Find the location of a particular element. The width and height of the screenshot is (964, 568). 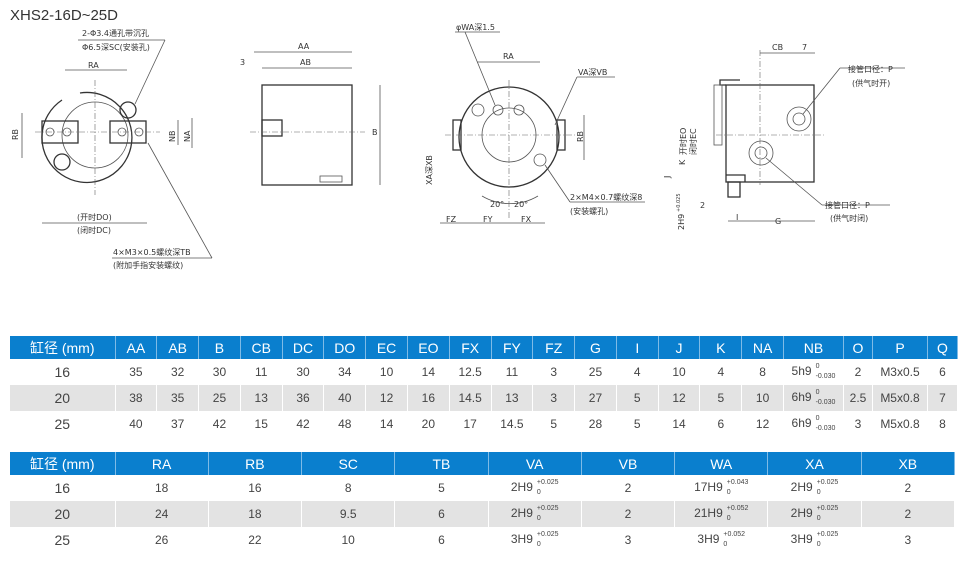

bottom-note-mount: (安装螺孔) is located at coordinates (589, 211).